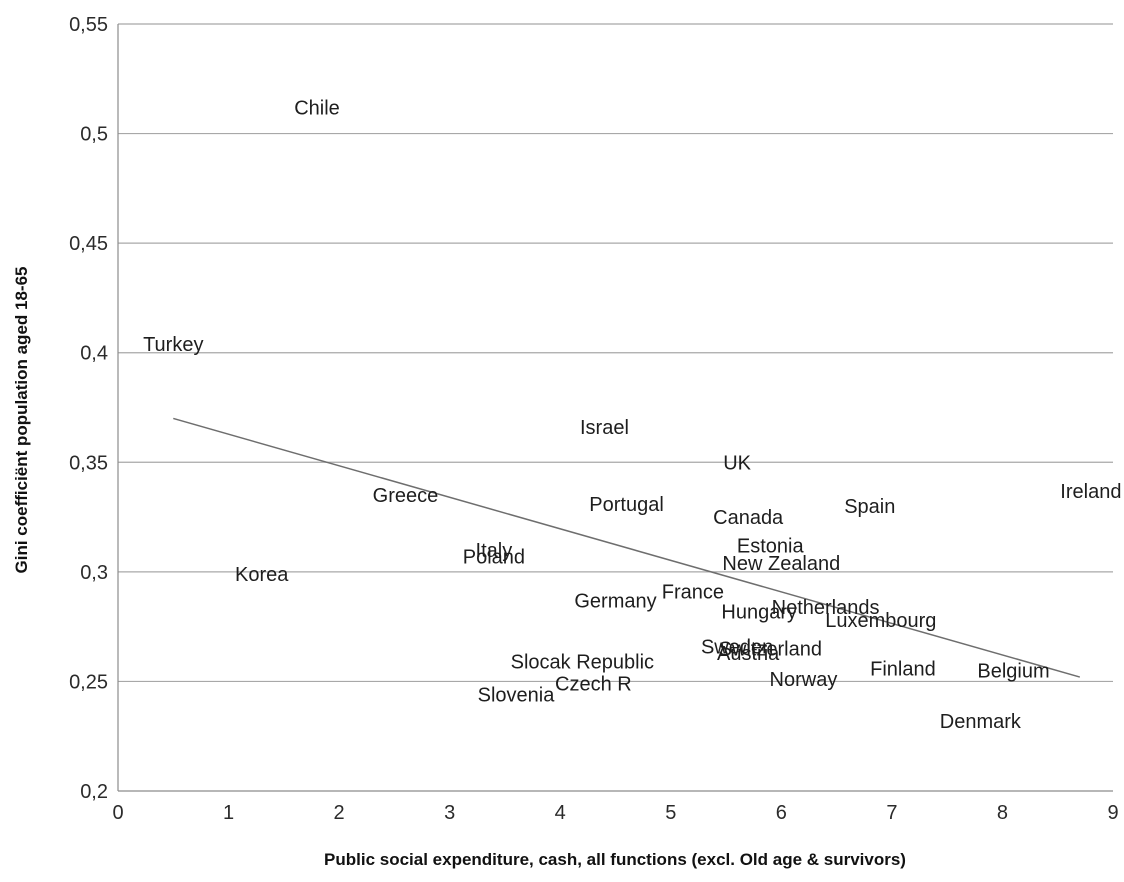  I want to click on data-point-label: Austria, so click(748, 654).